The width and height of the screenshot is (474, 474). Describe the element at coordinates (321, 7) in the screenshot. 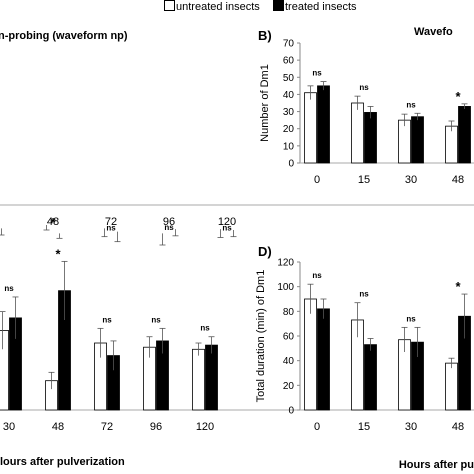

I see `legend-label-treated: treated insects` at that location.